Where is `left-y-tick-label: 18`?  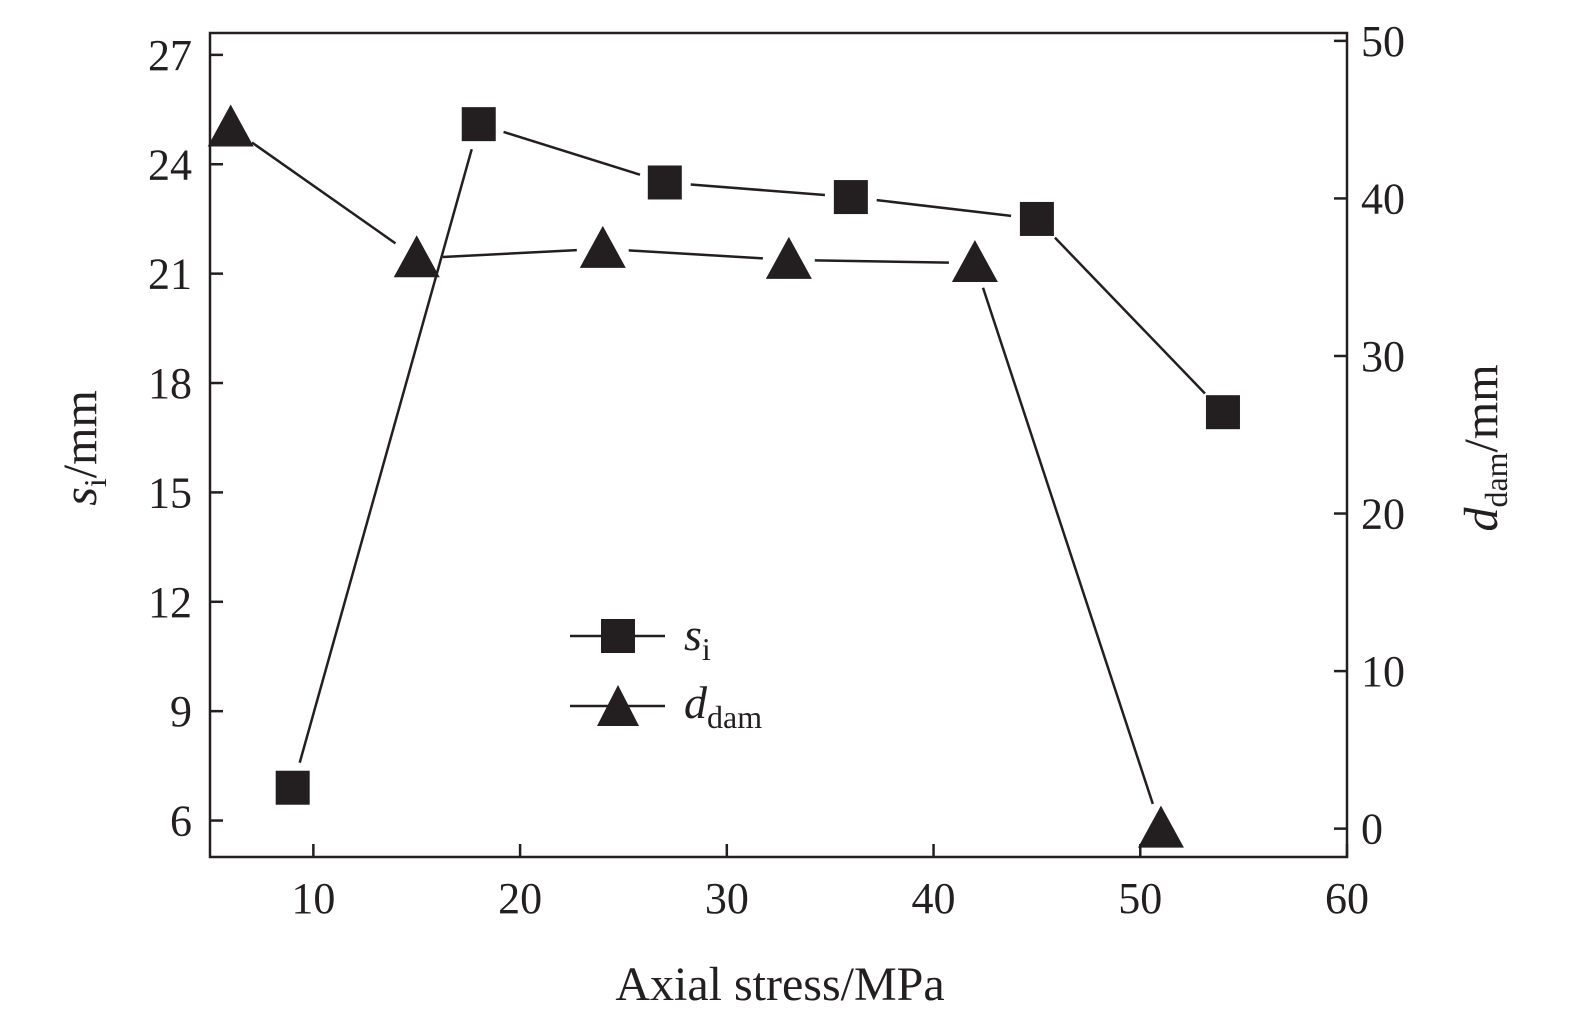 left-y-tick-label: 18 is located at coordinates (170, 383).